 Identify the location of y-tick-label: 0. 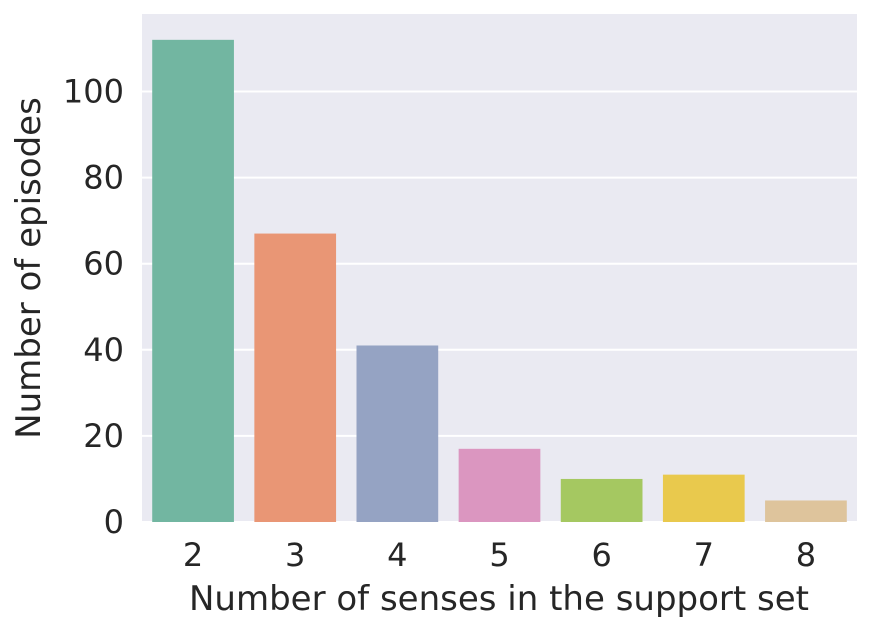
(114, 522).